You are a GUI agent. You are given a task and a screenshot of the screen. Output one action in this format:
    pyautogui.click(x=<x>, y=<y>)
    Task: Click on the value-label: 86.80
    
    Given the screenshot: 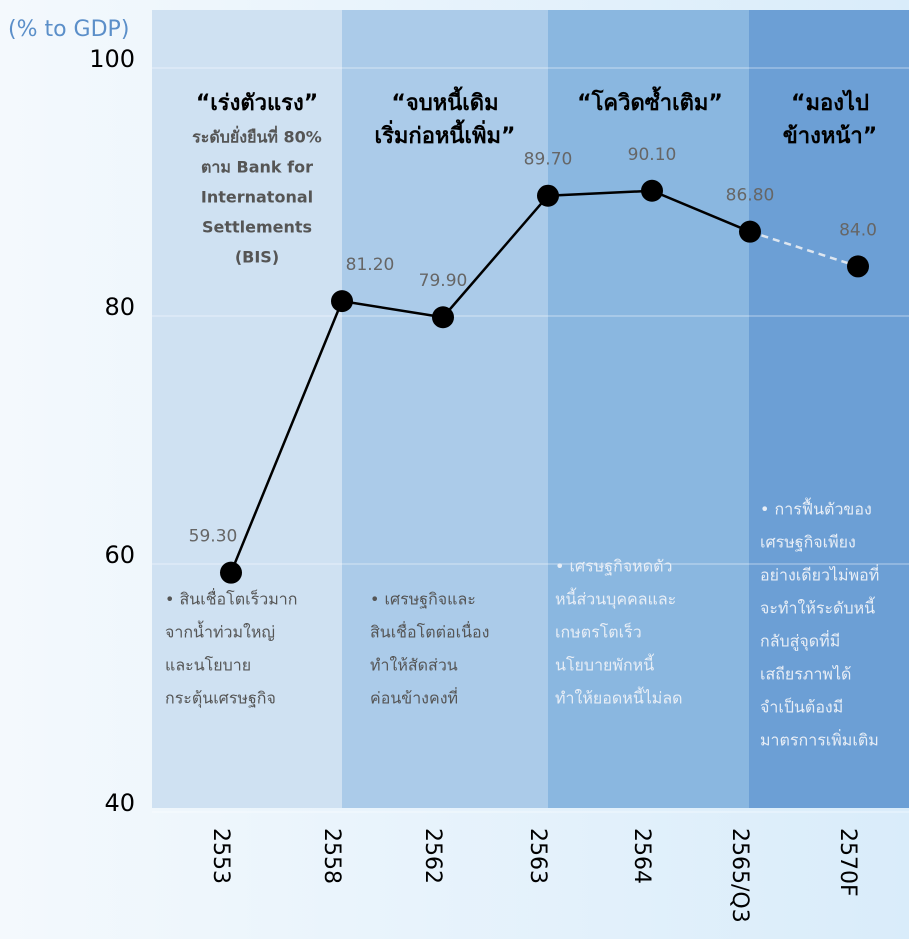 What is the action you would take?
    pyautogui.click(x=750, y=196)
    